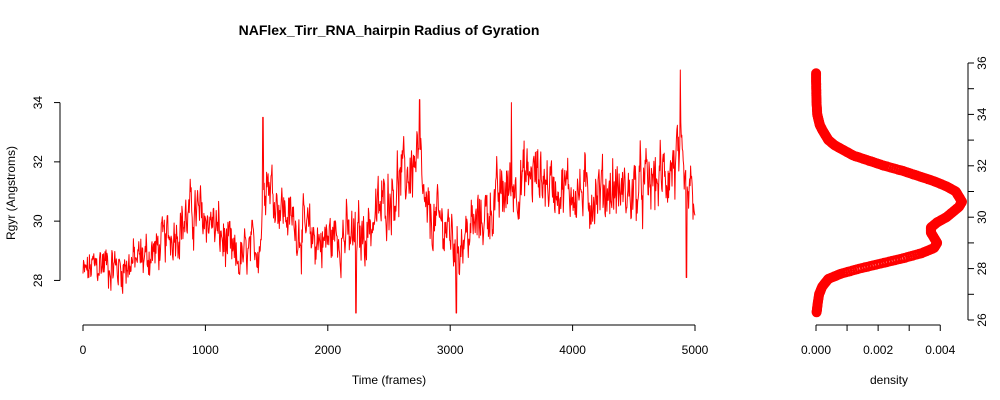 The width and height of the screenshot is (1000, 400). Describe the element at coordinates (816, 350) in the screenshot. I see `density-x-tick-label: 0.000` at that location.